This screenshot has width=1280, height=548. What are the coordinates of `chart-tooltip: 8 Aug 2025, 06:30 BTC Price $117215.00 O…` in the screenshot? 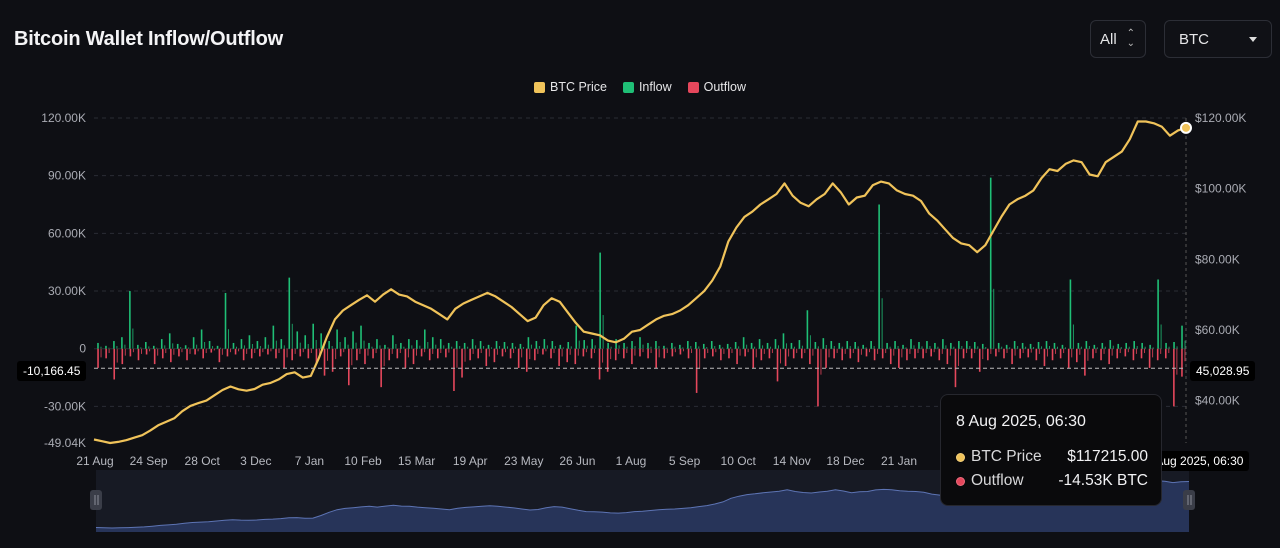 It's located at (1051, 450).